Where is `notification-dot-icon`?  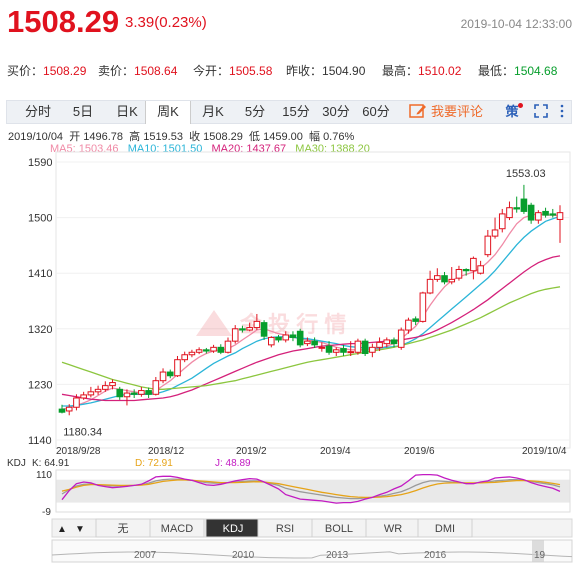 notification-dot-icon is located at coordinates (520, 105).